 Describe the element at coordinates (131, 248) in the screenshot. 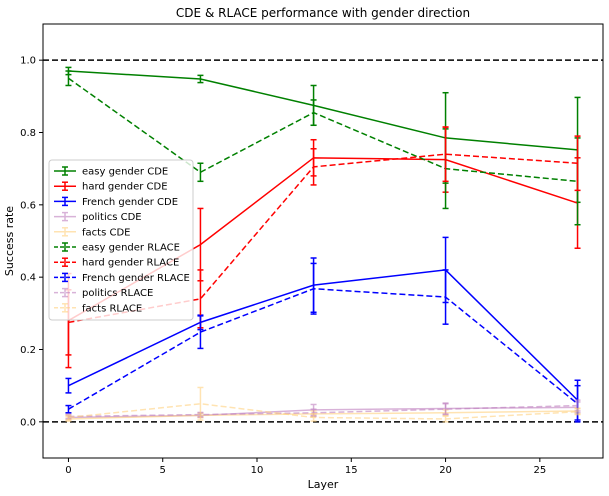

I see `legend-label: easy gender RLACE` at that location.